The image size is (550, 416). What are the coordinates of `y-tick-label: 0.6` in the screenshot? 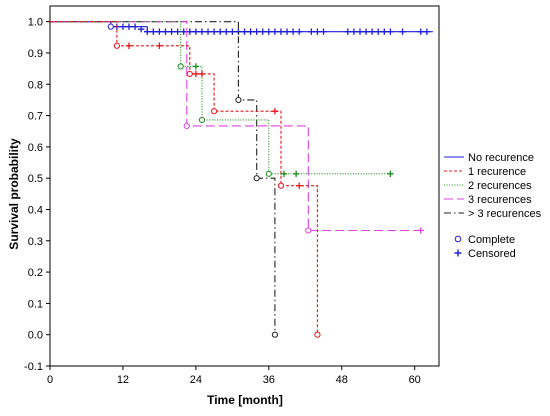 It's located at (35, 148).